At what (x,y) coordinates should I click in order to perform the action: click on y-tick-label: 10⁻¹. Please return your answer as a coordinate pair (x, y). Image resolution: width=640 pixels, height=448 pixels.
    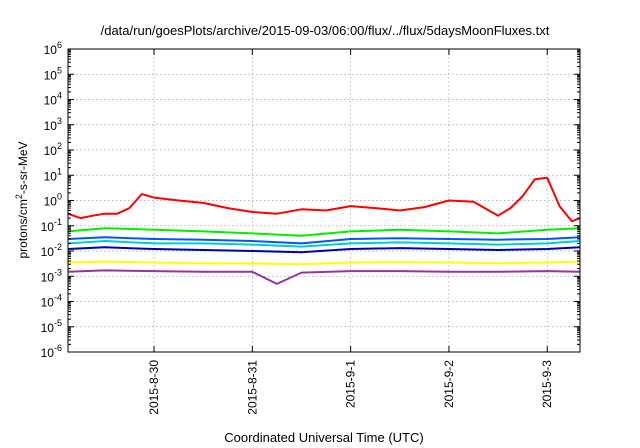
    Looking at the image, I should click on (51, 225).